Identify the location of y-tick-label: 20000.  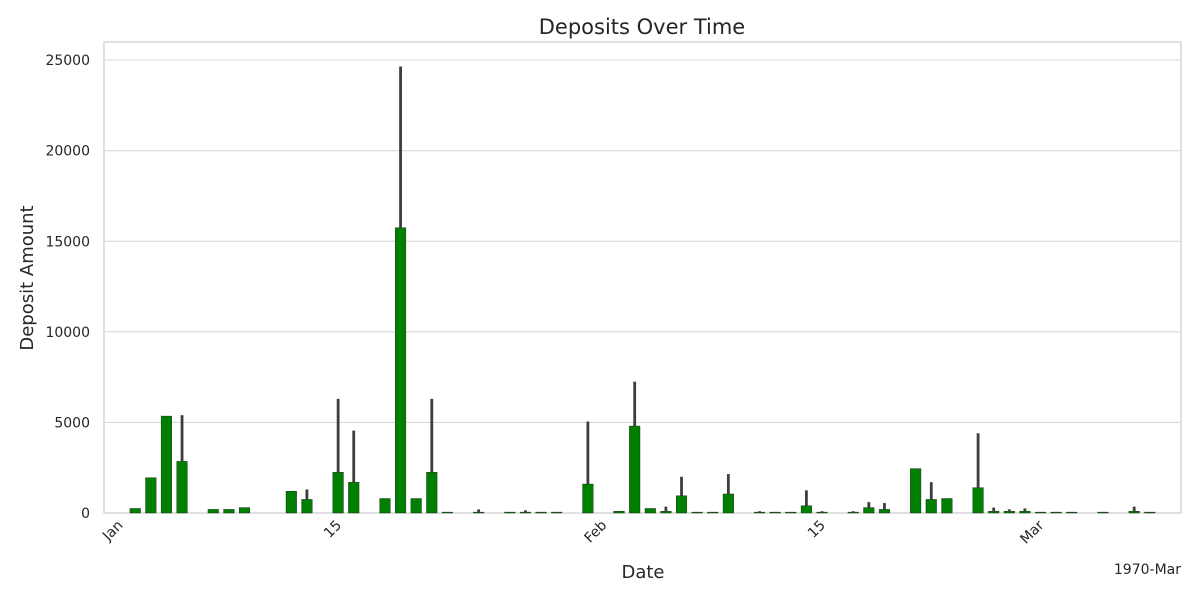
(67, 152).